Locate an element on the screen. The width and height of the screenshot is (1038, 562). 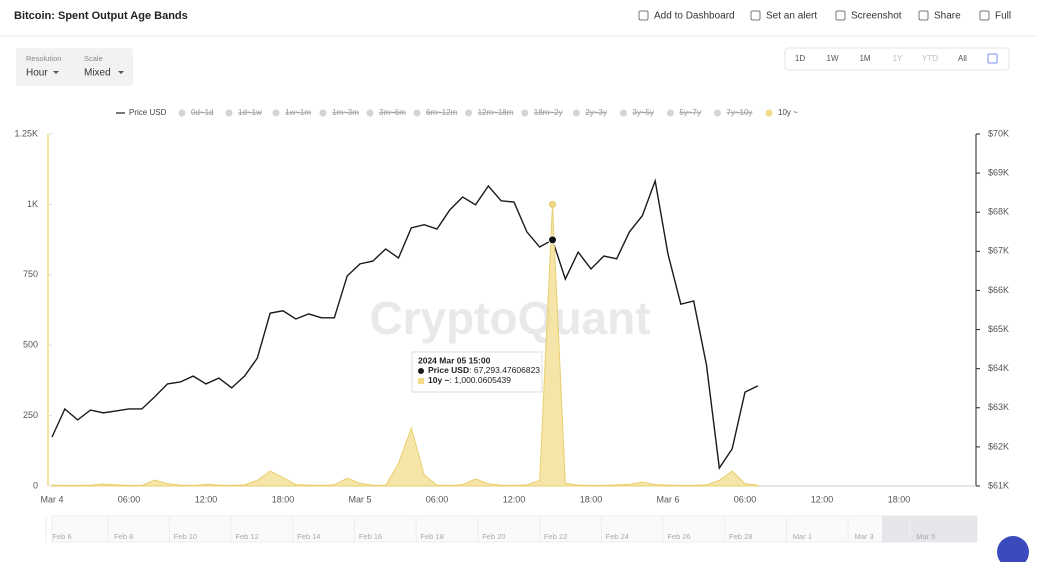
resolution-select: Hour is located at coordinates (37, 73).